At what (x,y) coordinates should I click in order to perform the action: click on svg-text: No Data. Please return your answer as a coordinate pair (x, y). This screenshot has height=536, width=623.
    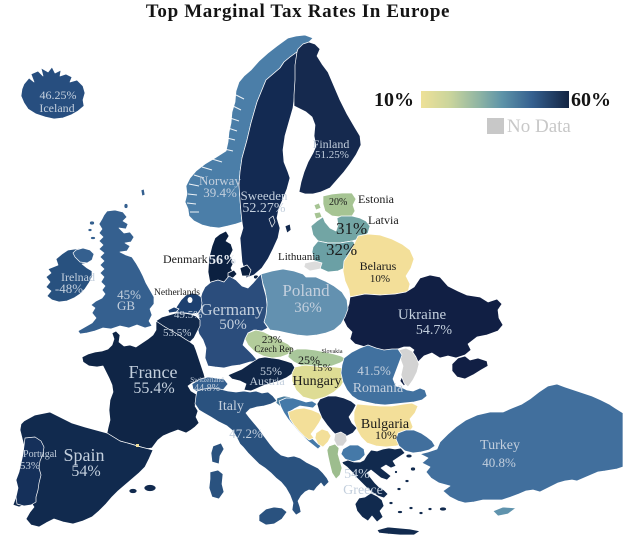
    Looking at the image, I should click on (539, 126).